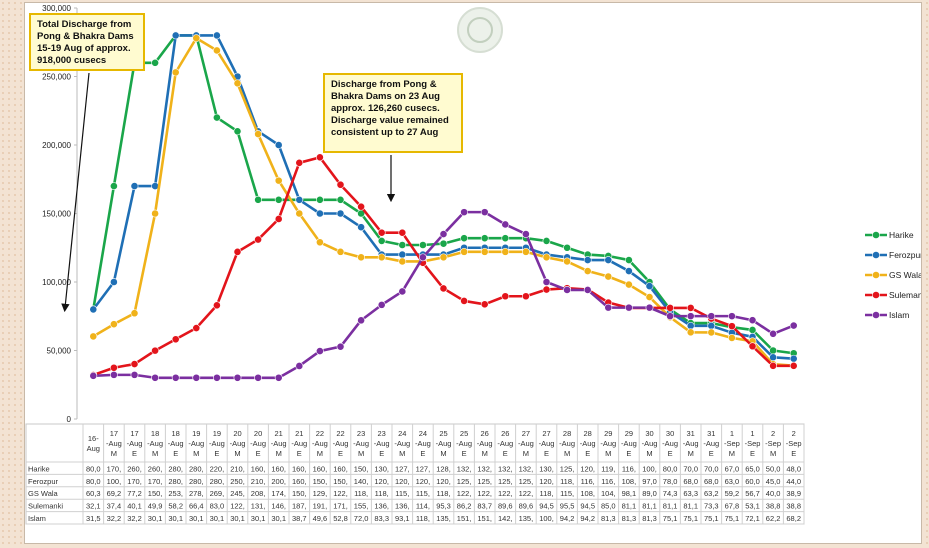  I want to click on table-cell: 30,1, so click(237, 518).